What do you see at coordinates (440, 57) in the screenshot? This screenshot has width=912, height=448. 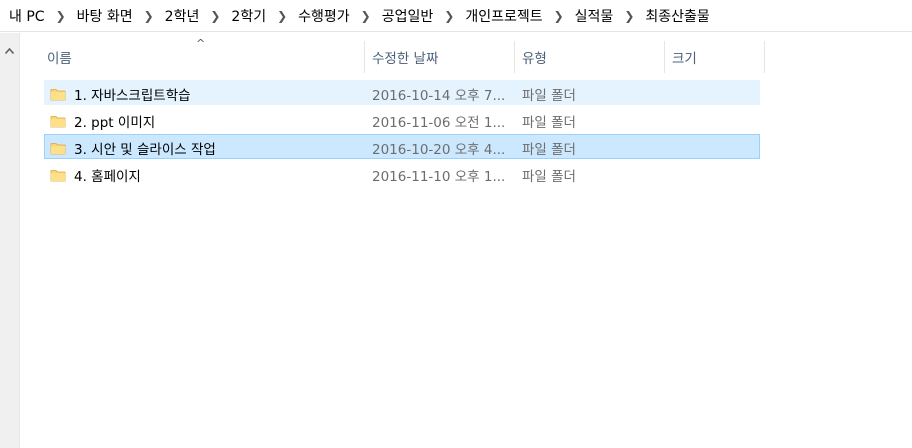 I see `column-header-date: 수정한 날짜` at bounding box center [440, 57].